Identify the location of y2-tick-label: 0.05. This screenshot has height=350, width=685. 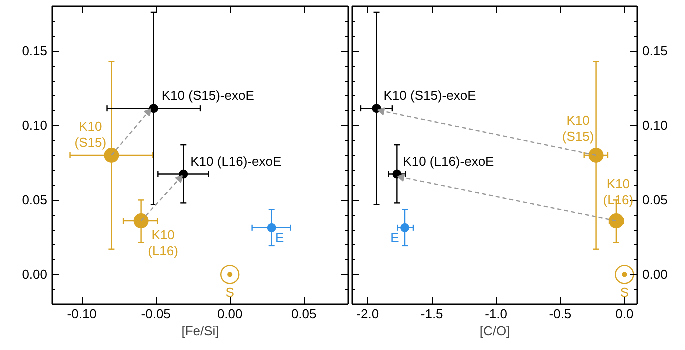
(655, 200).